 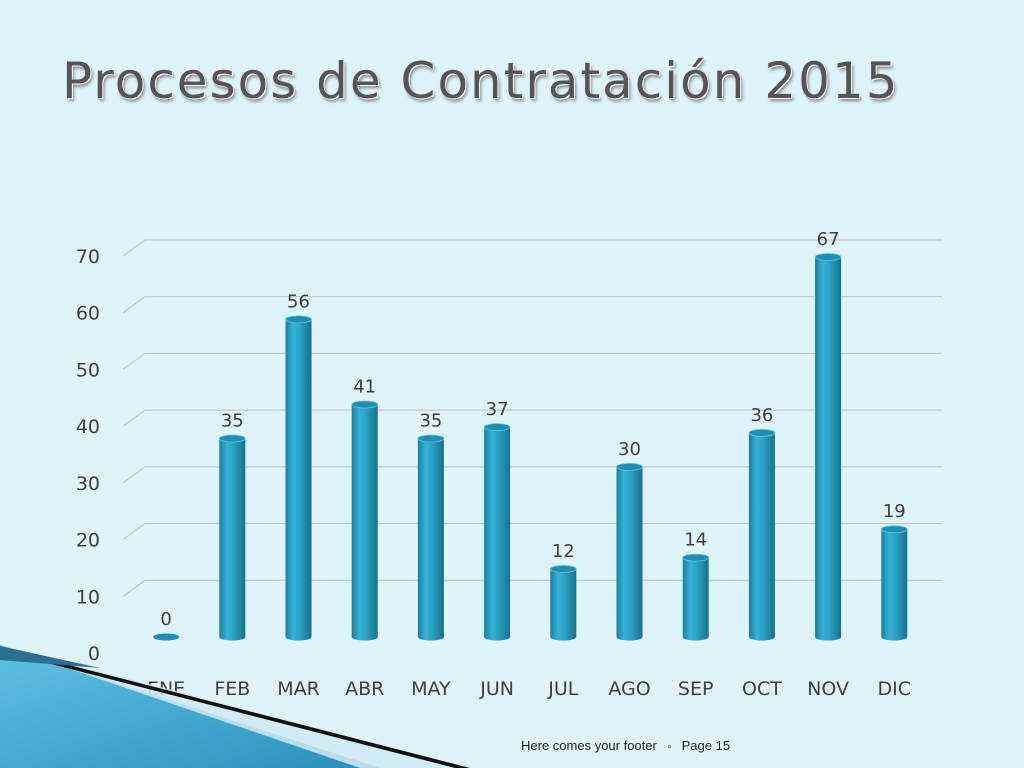 What do you see at coordinates (696, 689) in the screenshot?
I see `x-tick-label: SEP` at bounding box center [696, 689].